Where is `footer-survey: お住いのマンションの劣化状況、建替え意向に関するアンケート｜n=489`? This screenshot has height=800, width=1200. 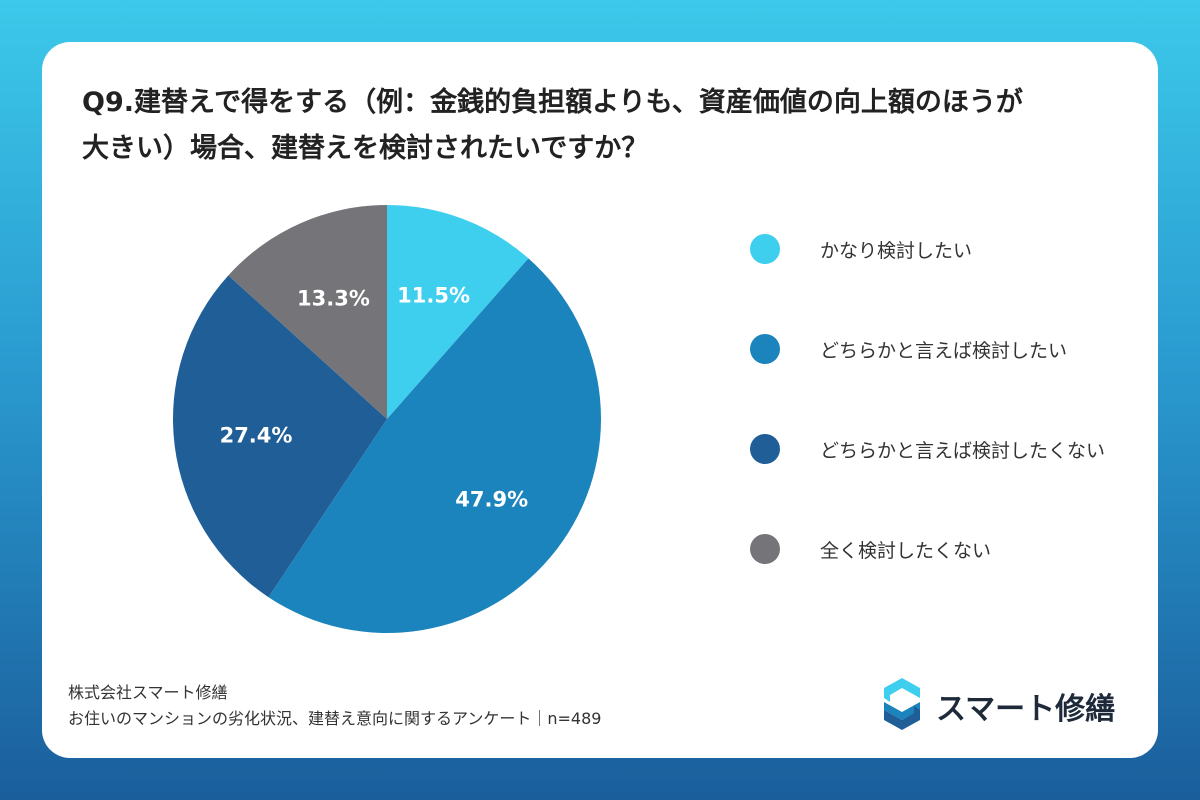
footer-survey: お住いのマンションの劣化状況、建替え意向に関するアンケート｜n=489 is located at coordinates (335, 718).